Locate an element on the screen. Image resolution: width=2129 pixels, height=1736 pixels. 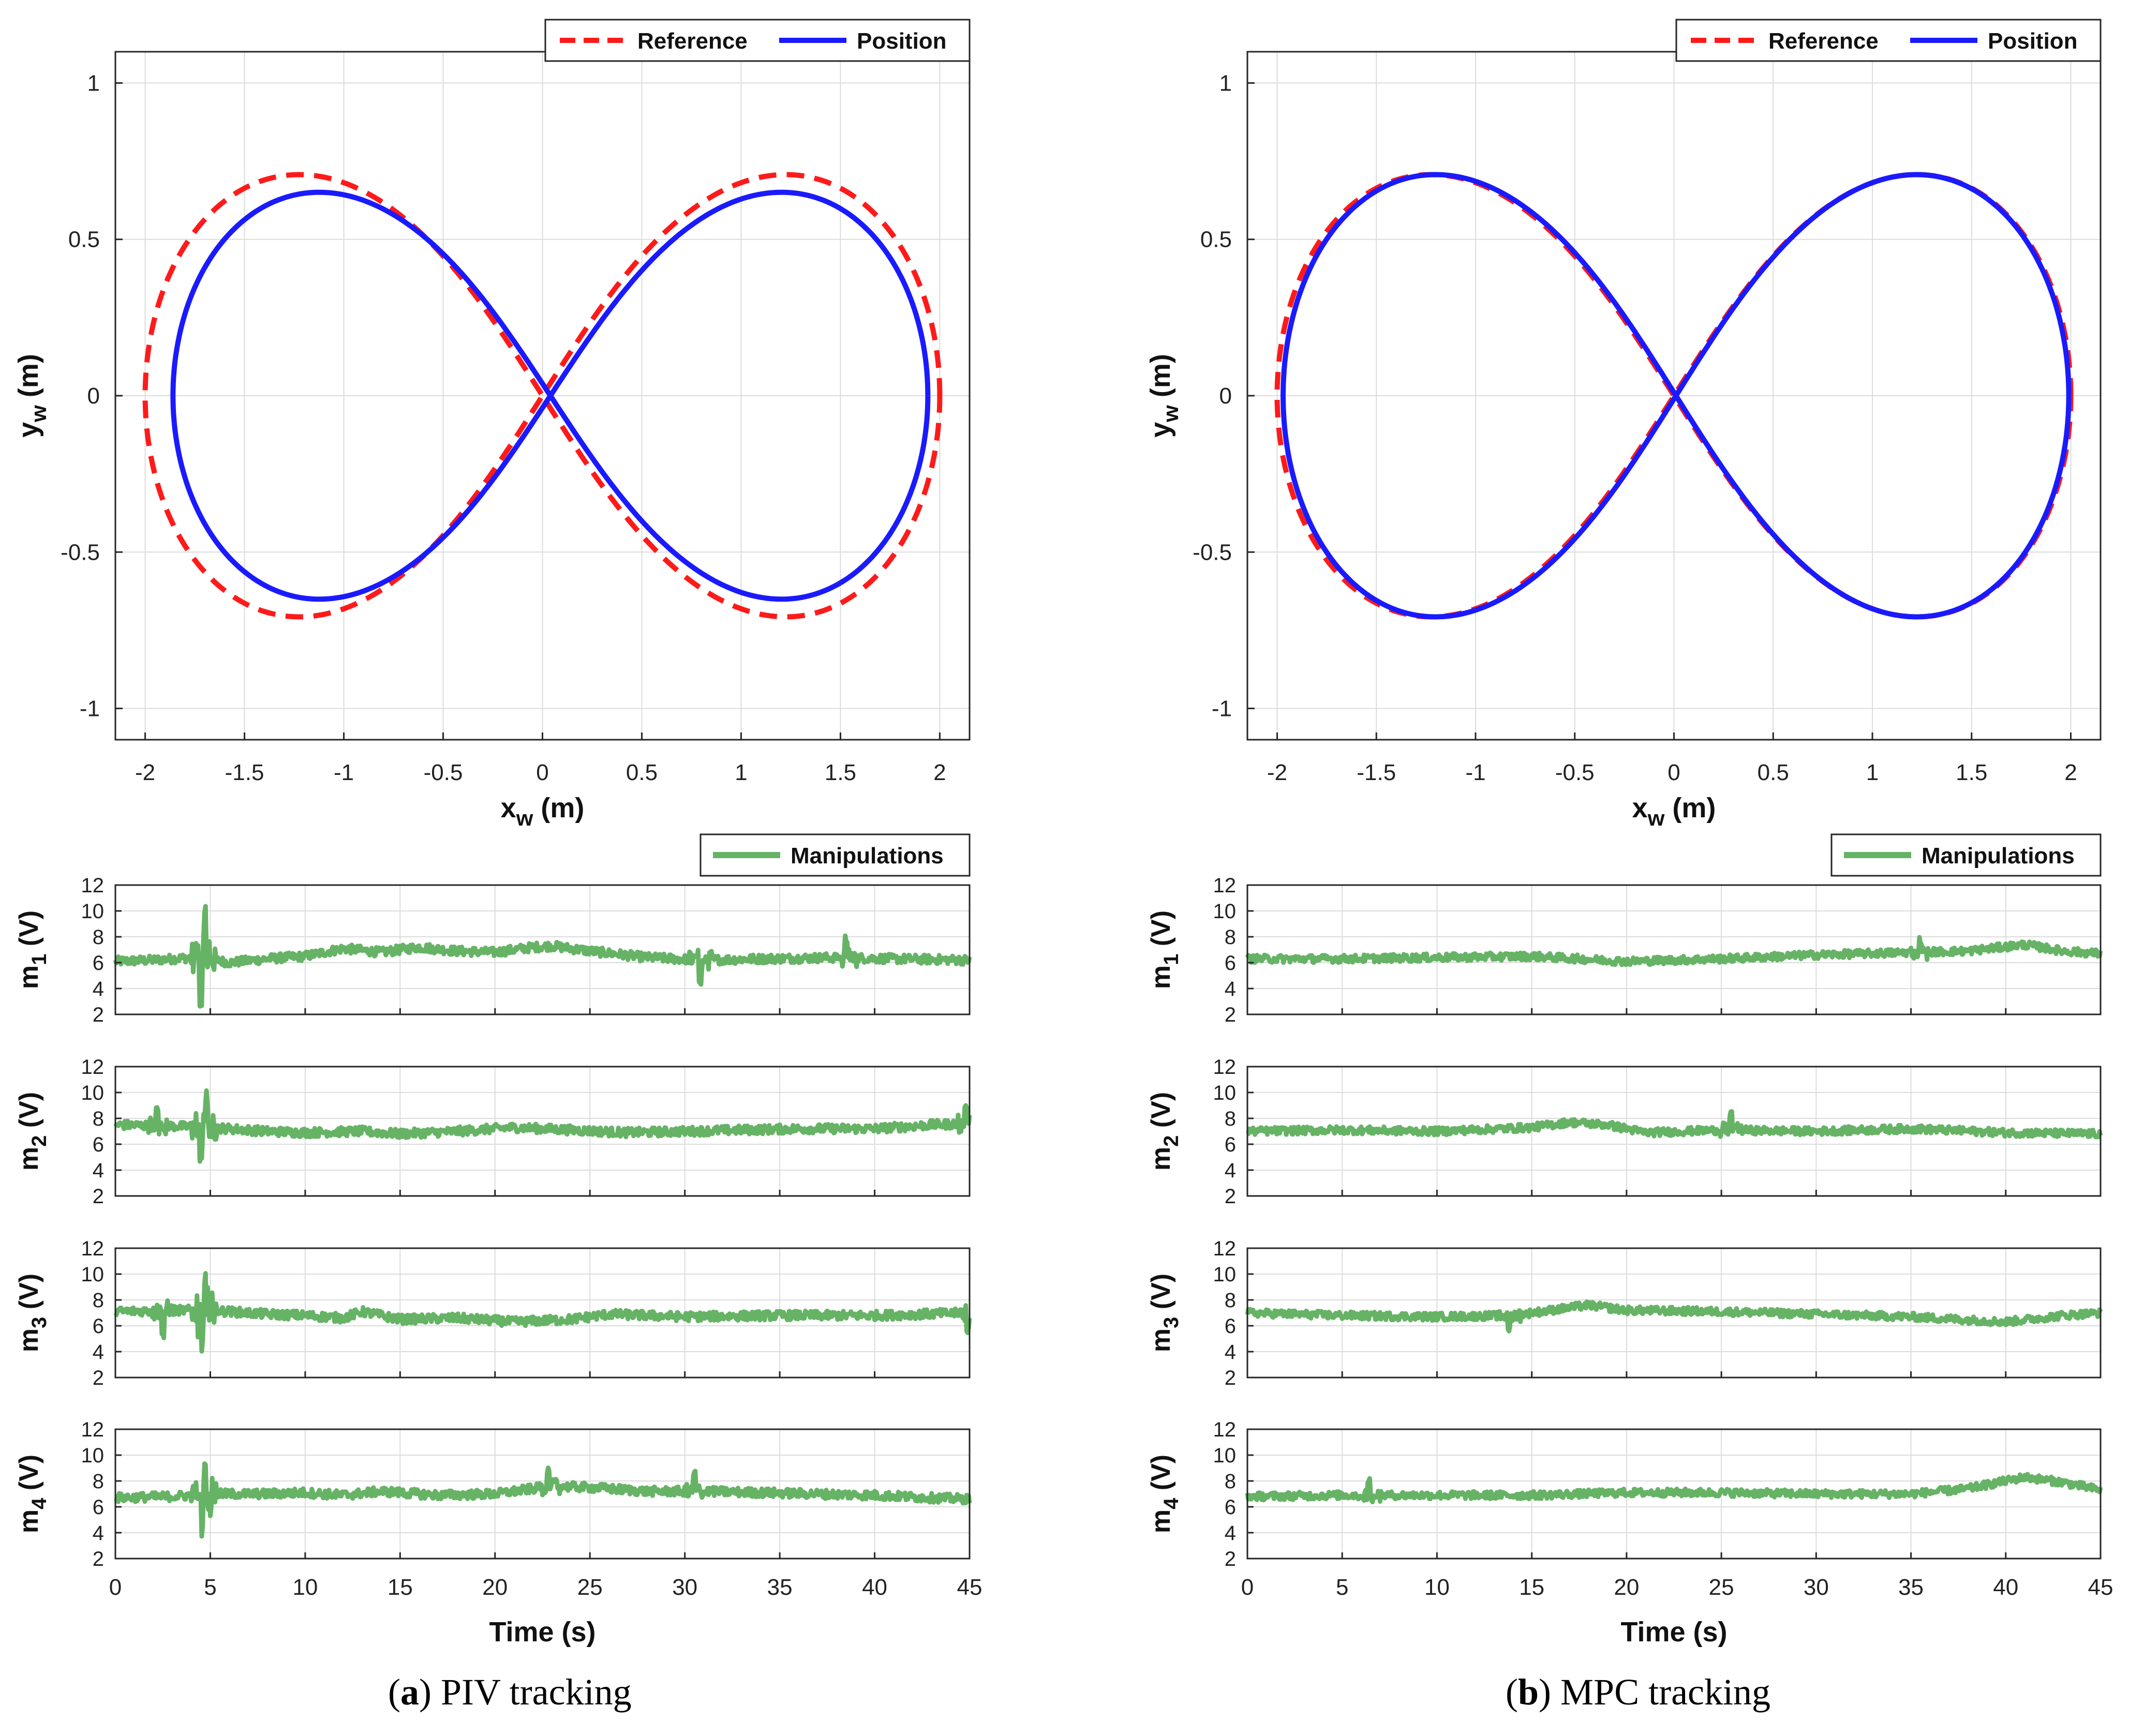
traj-b-xlabel: xw (m) is located at coordinates (1674, 811).